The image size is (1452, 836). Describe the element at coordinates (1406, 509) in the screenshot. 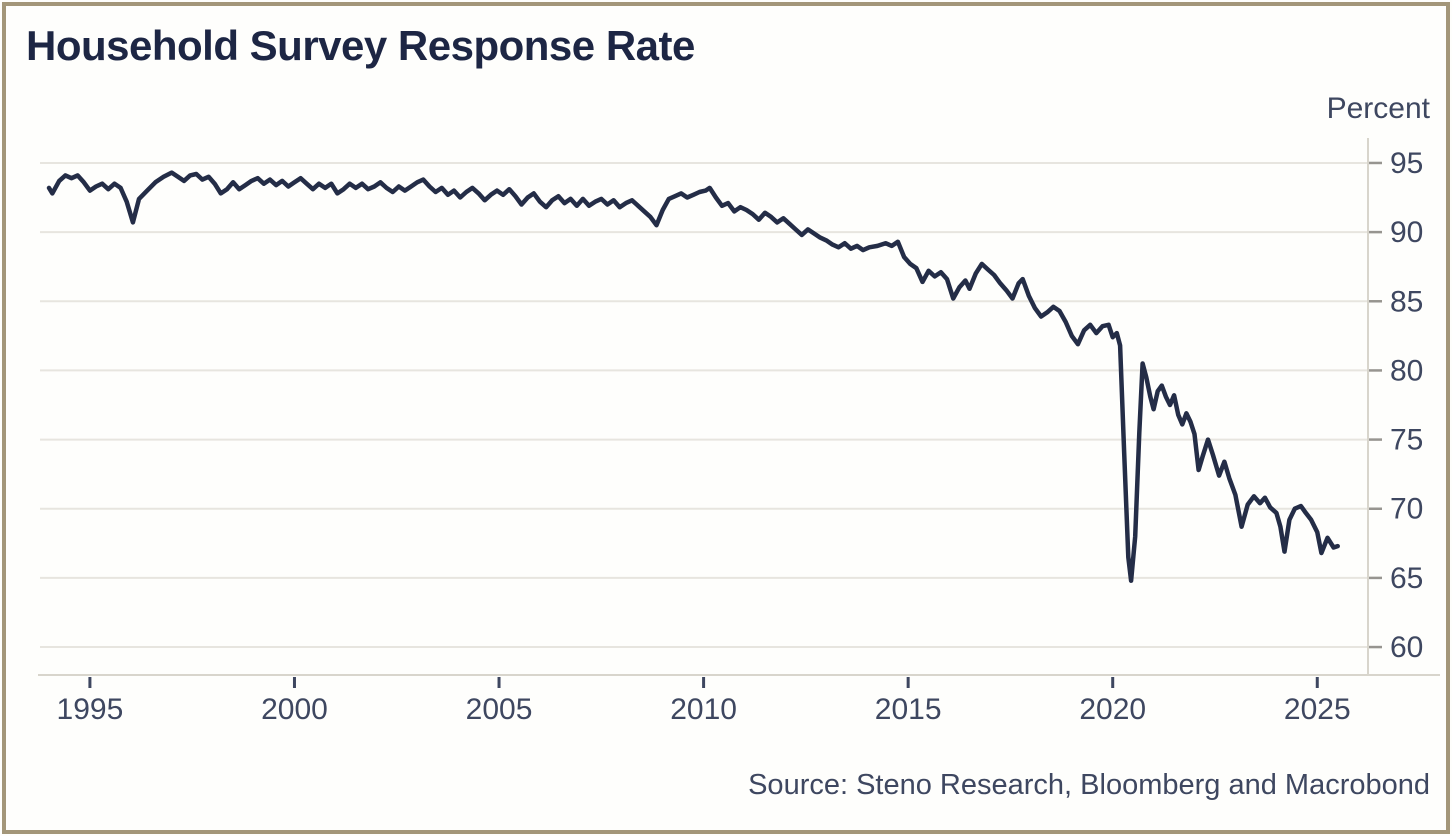

I see `y-tick-label: 70` at that location.